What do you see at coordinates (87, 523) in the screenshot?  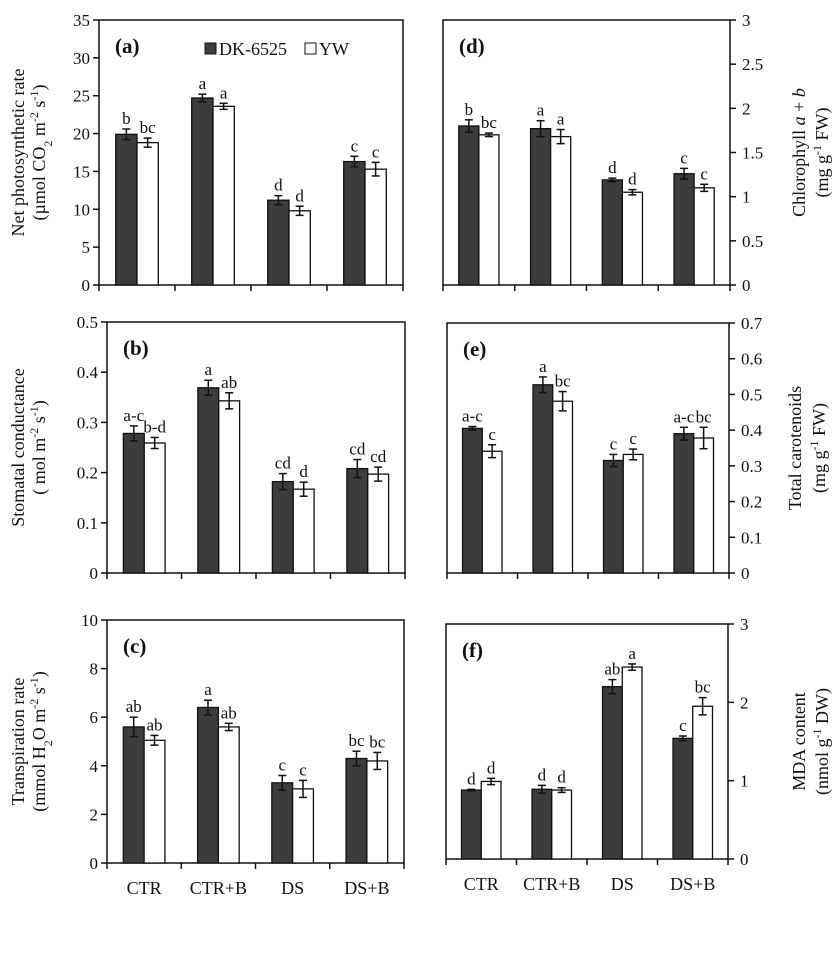 I see `y-tick-label: 0.1` at bounding box center [87, 523].